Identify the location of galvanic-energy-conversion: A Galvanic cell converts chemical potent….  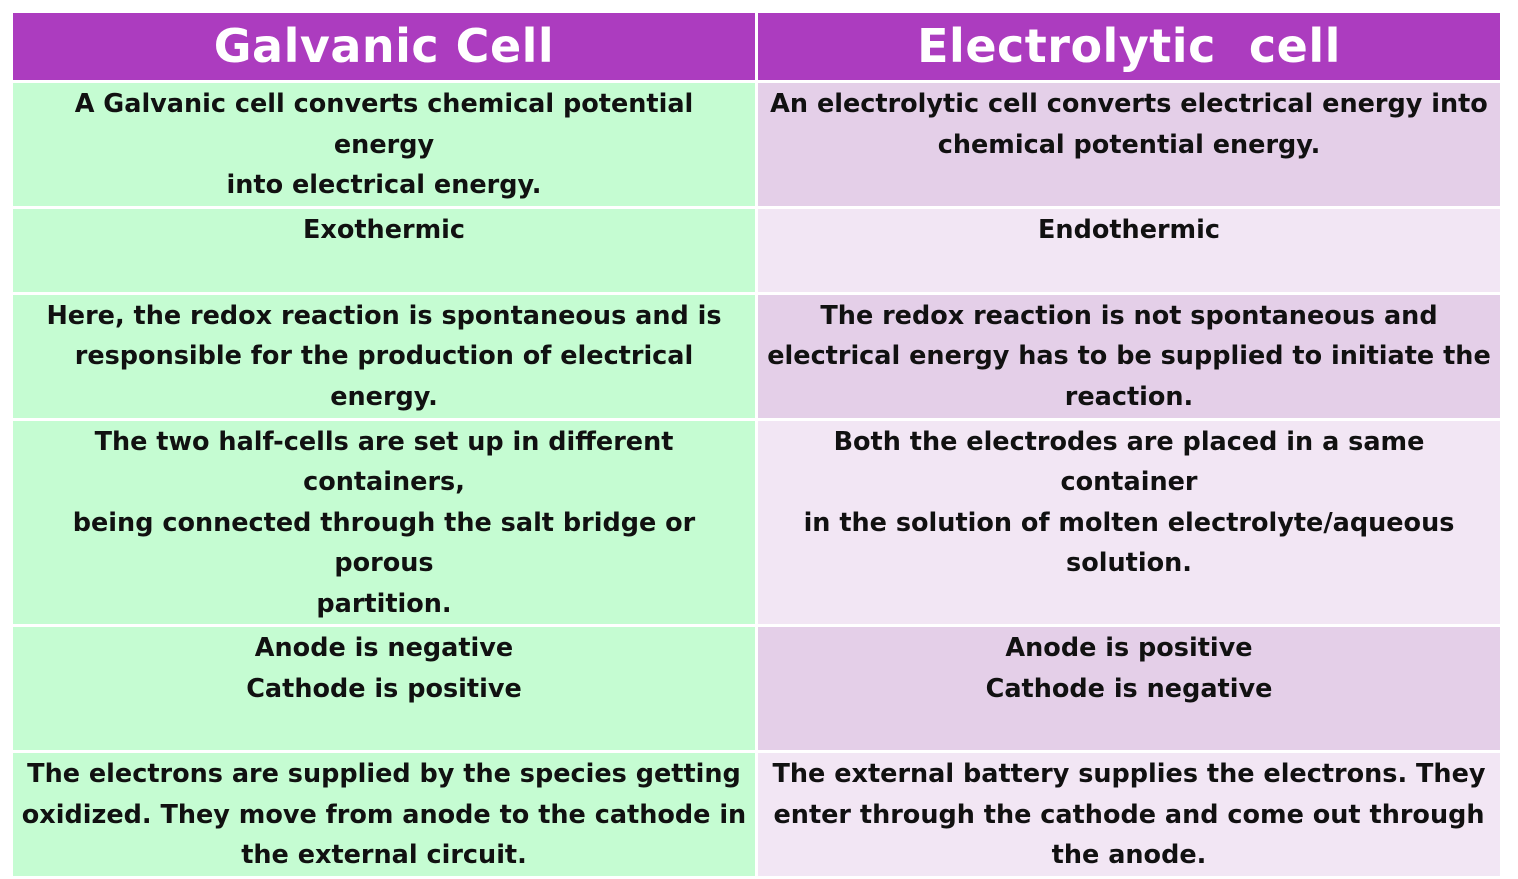
(384, 144).